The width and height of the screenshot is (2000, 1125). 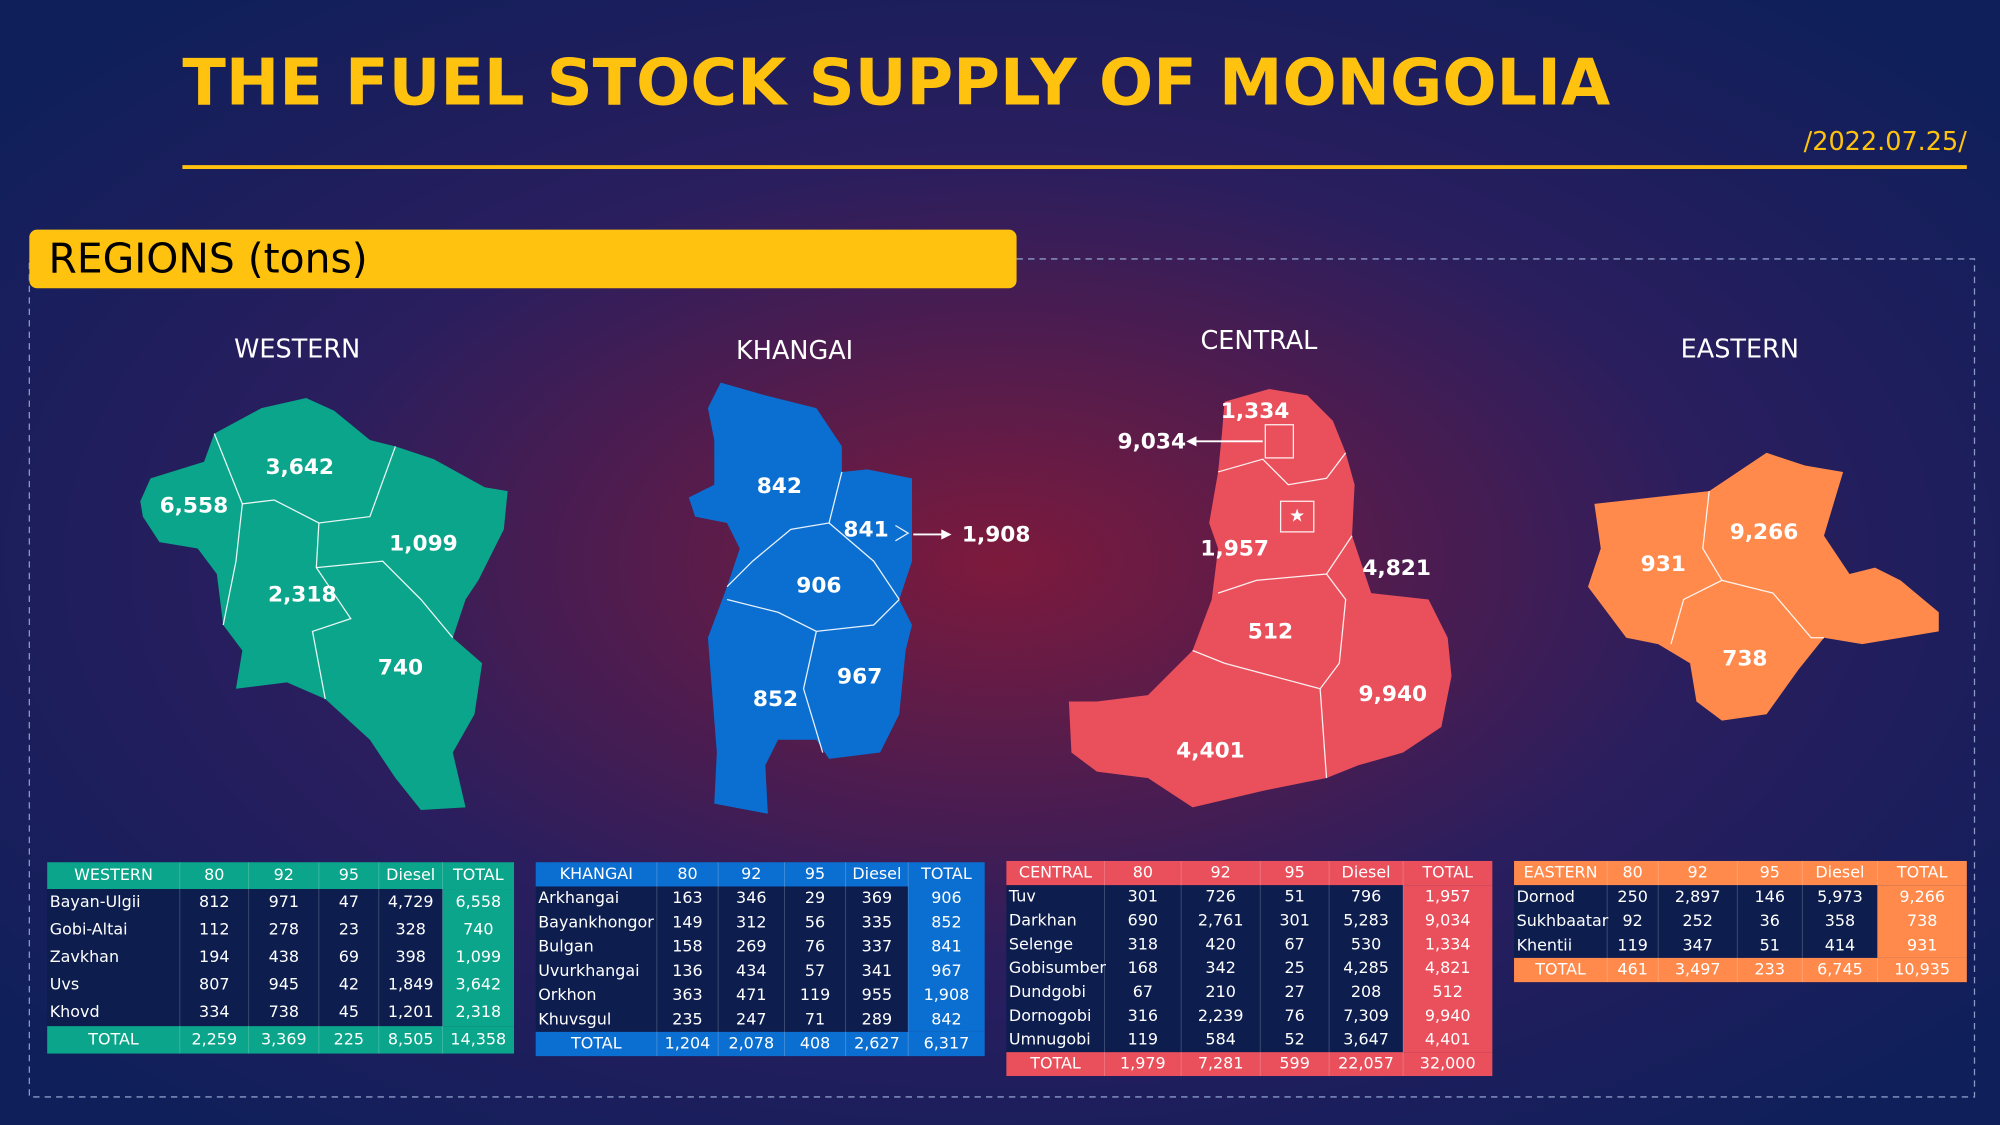 I want to click on table-header-cell: WESTERN, so click(x=113, y=874).